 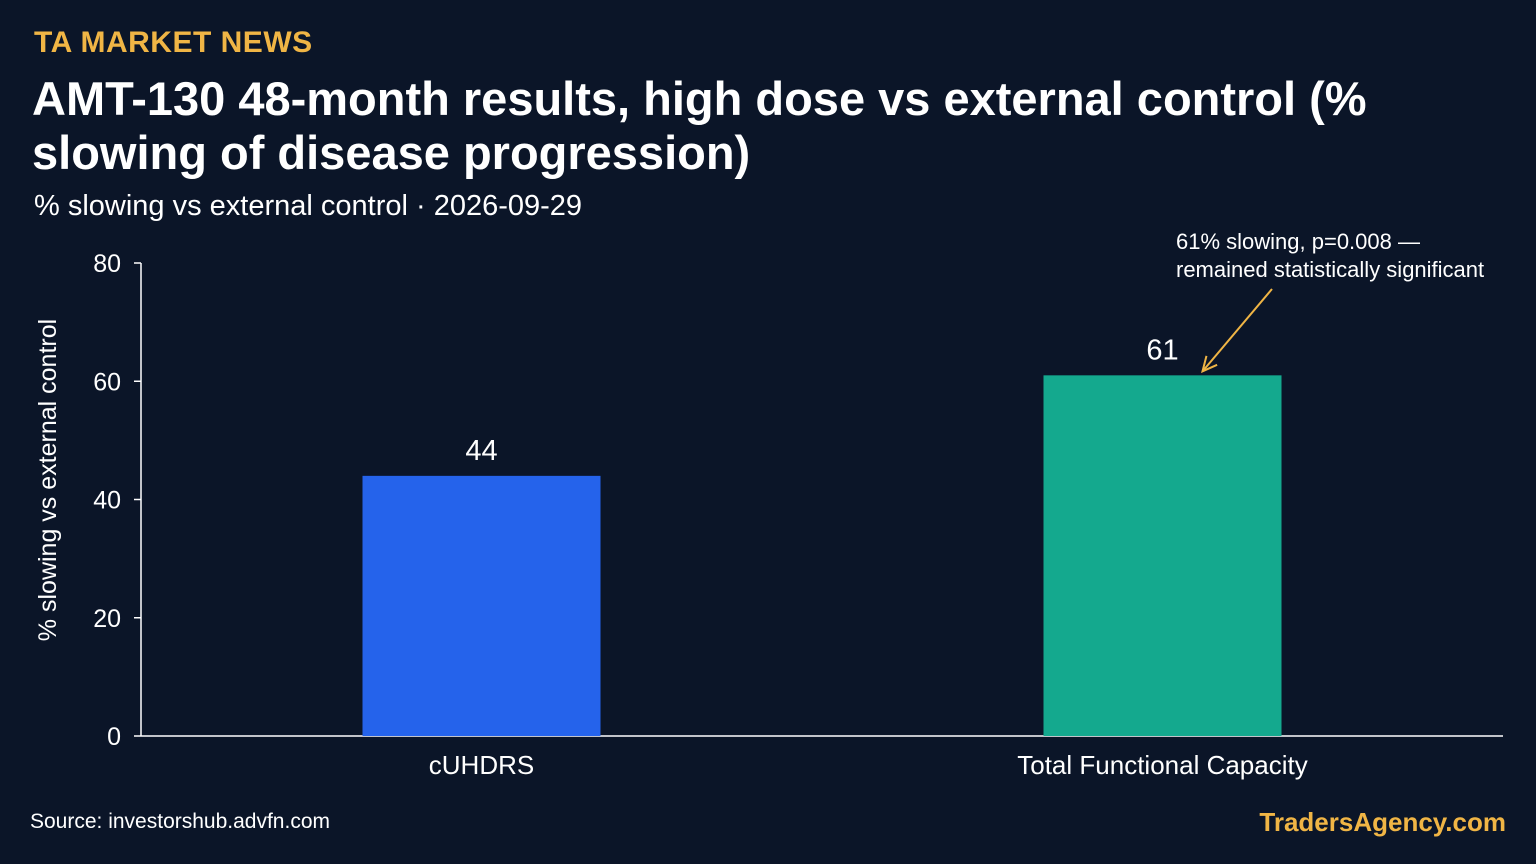 What do you see at coordinates (107, 501) in the screenshot?
I see `y-tick-label: 40` at bounding box center [107, 501].